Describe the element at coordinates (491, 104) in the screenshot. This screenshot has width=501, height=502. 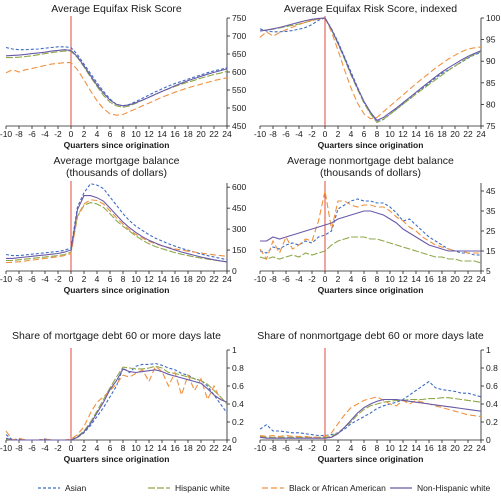
I see `y-tick-label: 80` at that location.